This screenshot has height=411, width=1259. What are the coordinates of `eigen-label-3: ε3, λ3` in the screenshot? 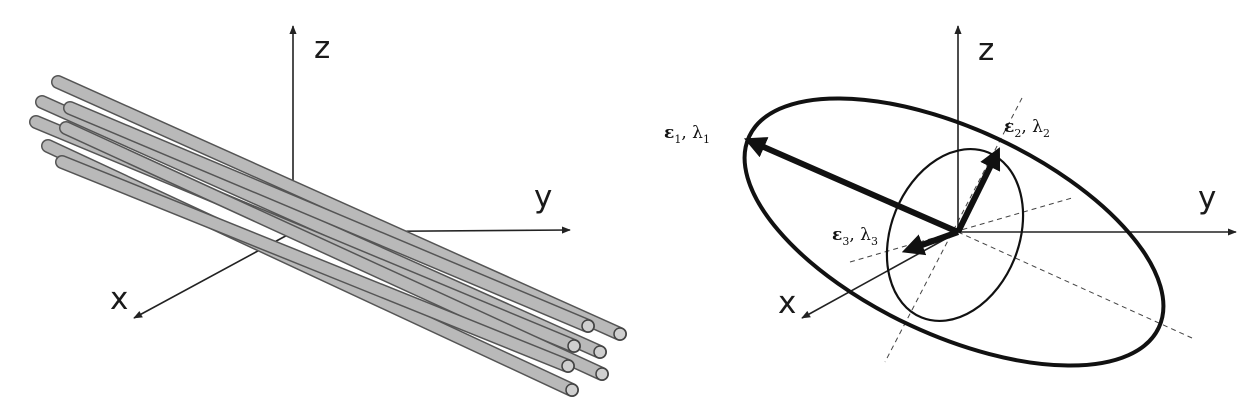 It's located at (855, 236).